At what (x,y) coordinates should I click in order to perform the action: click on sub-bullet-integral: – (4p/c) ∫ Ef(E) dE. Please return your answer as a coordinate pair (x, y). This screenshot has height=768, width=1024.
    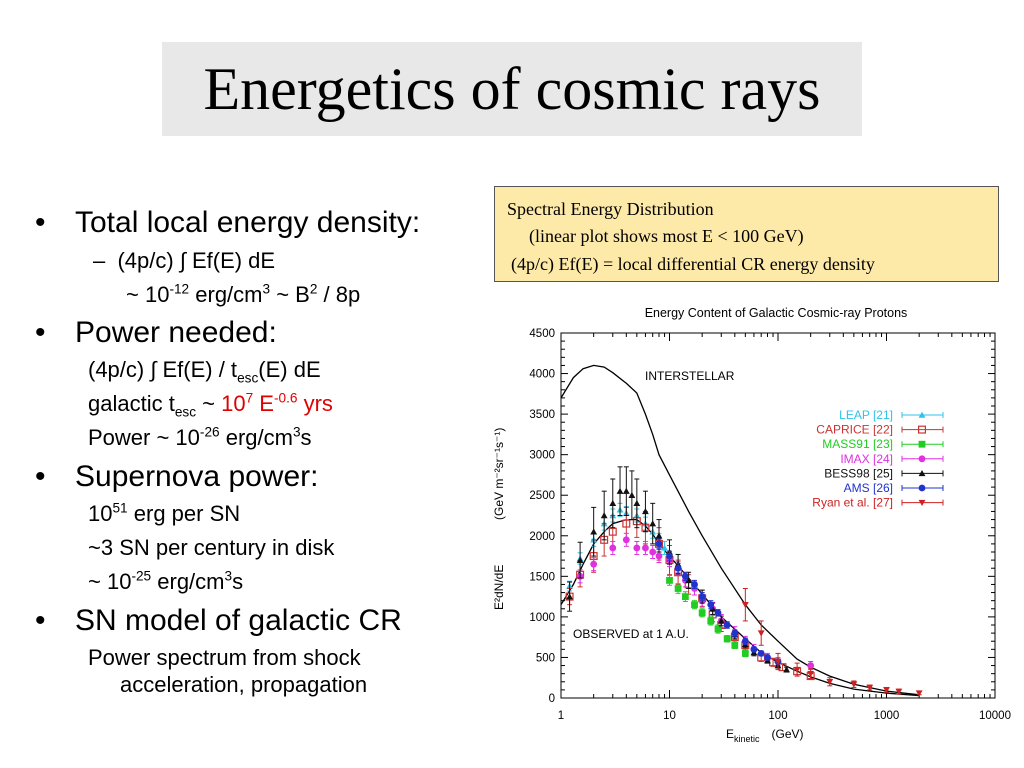
    Looking at the image, I should click on (184, 261).